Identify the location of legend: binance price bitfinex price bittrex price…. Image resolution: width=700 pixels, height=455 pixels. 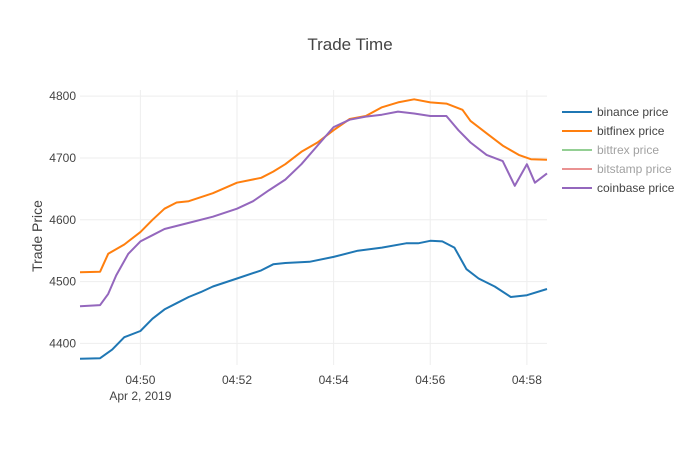
(618, 150).